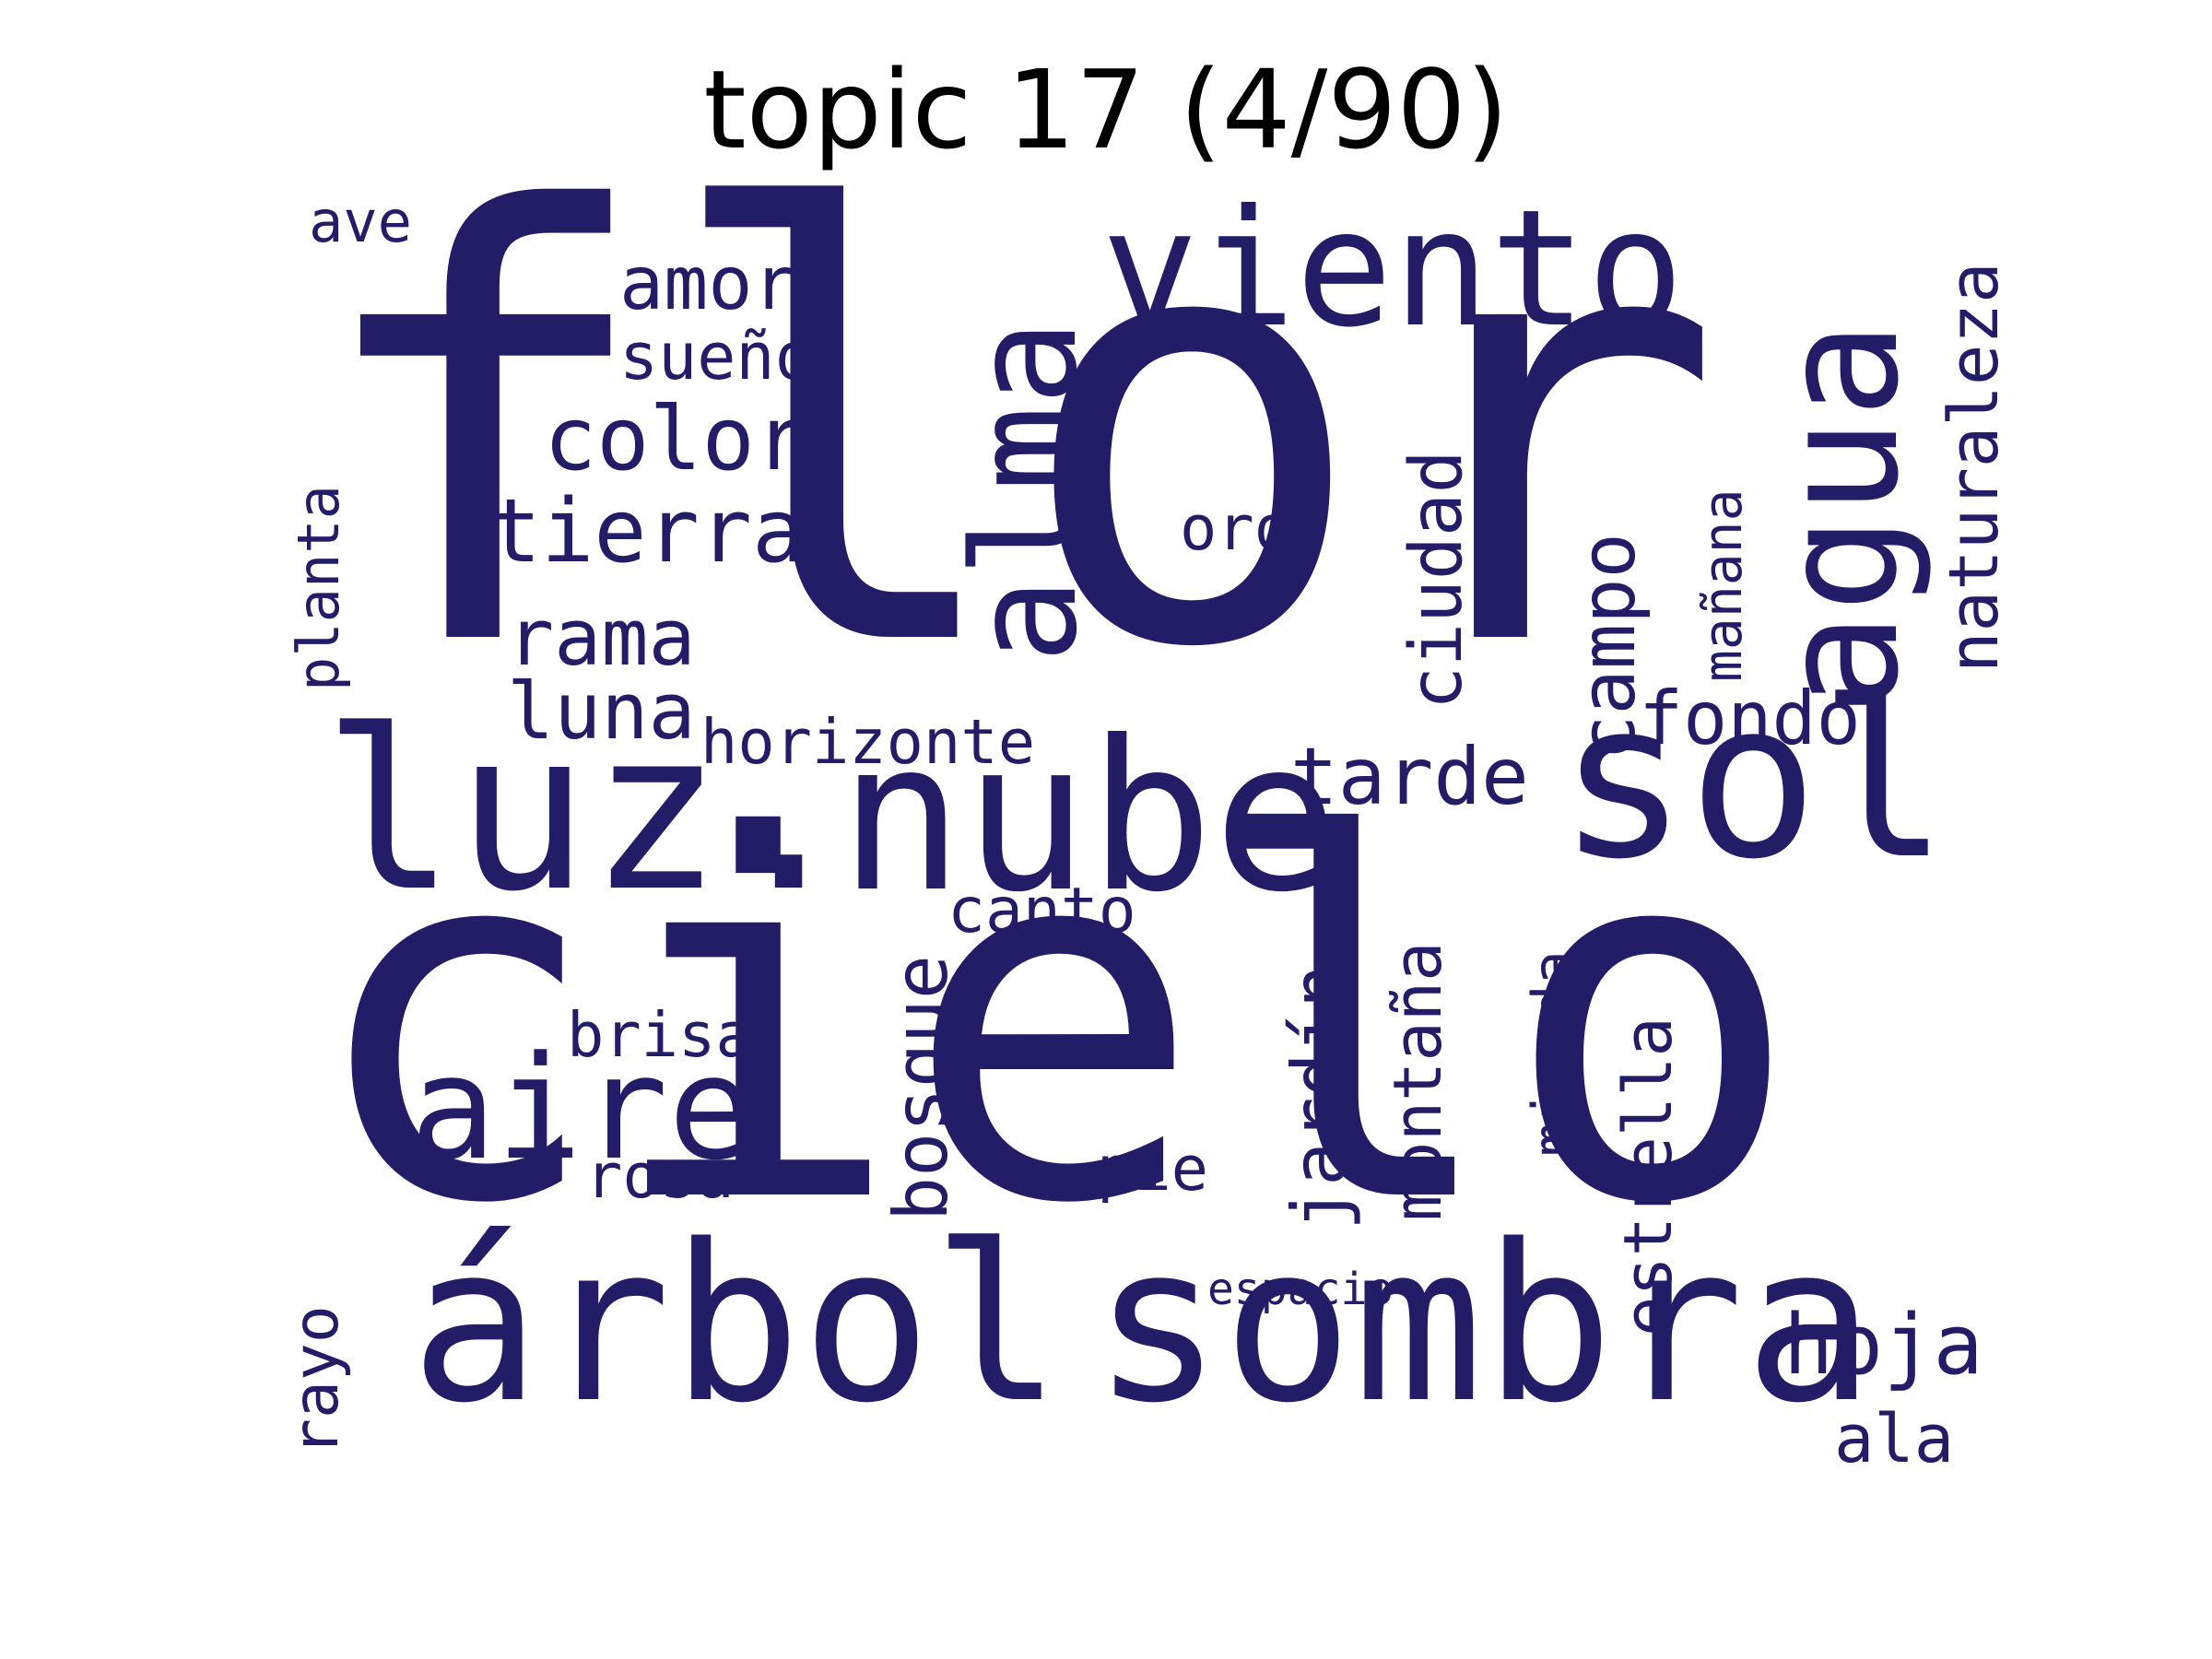  What do you see at coordinates (675, 439) in the screenshot?
I see `cloud-word: color` at bounding box center [675, 439].